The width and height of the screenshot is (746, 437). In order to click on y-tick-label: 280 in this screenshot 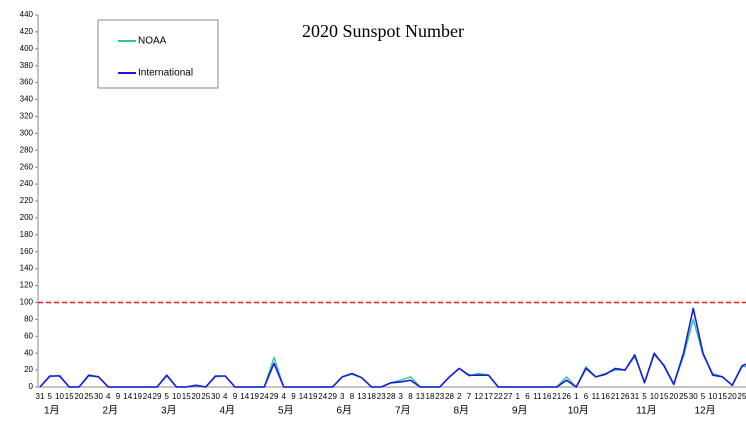, I will do `click(27, 149)`.